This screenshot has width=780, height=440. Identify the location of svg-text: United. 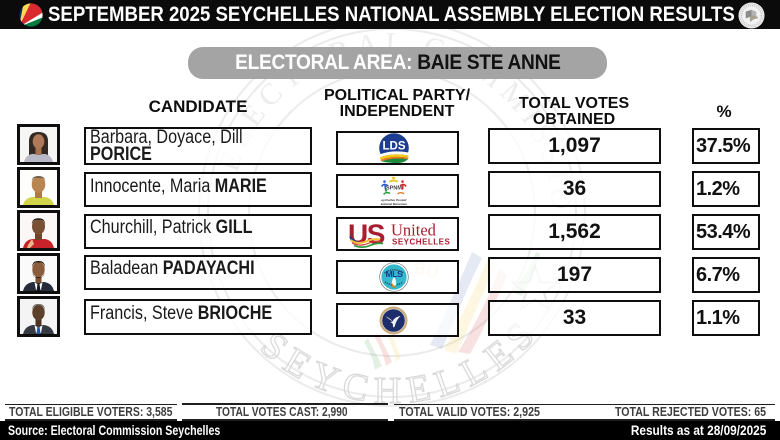
(414, 229).